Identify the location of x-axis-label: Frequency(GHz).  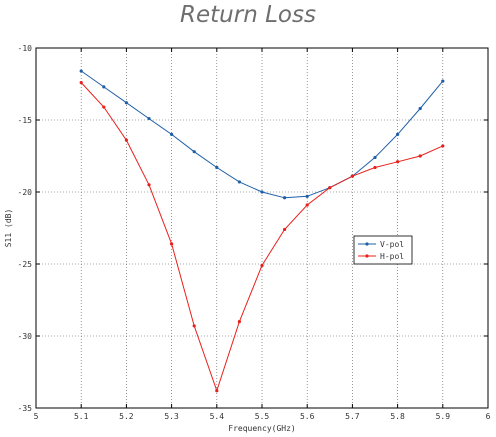
(261, 428).